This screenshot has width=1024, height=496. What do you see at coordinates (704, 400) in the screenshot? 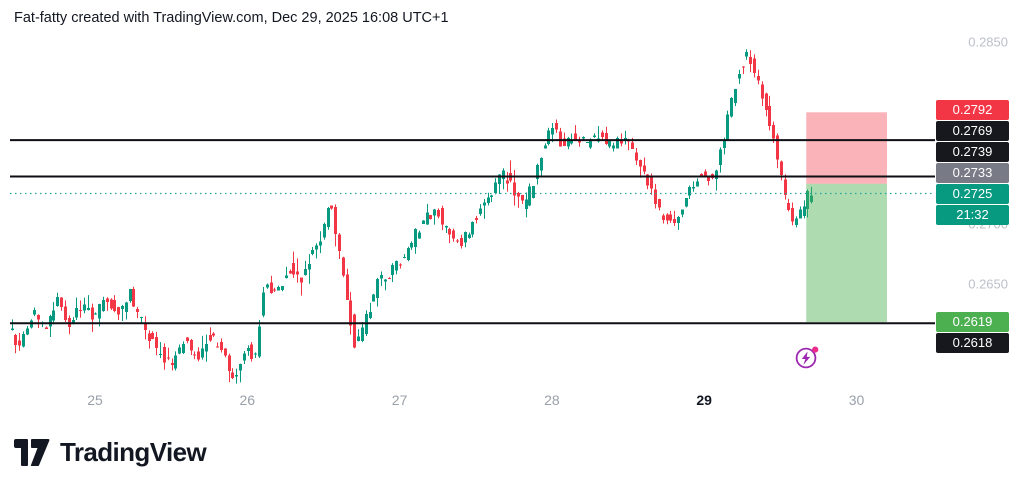
I see `time-axis-label-29: 29` at bounding box center [704, 400].